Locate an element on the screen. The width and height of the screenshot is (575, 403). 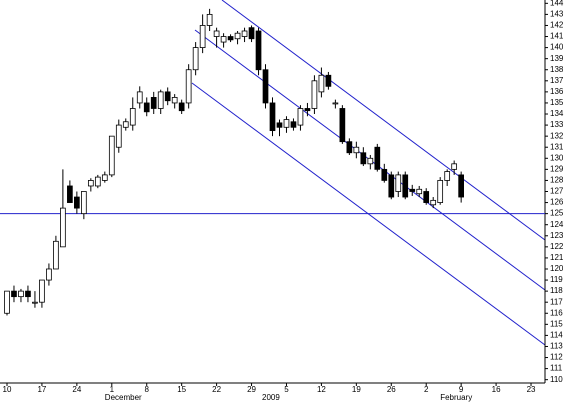
y-tick-label: 110 is located at coordinates (556, 379).